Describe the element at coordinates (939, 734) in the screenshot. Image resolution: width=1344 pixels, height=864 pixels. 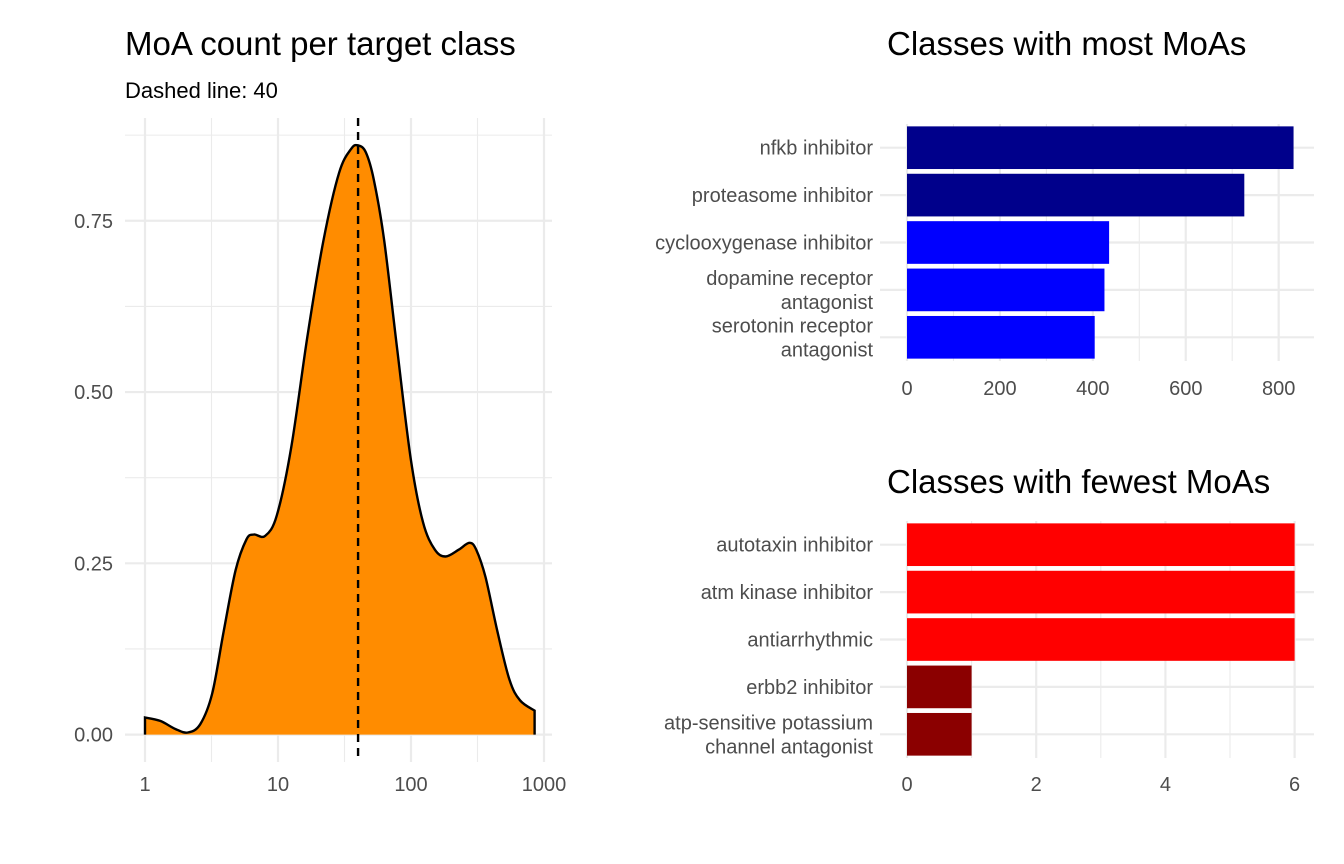
I see `bar-atp-sensitive-potassium-channel-antagonist` at that location.